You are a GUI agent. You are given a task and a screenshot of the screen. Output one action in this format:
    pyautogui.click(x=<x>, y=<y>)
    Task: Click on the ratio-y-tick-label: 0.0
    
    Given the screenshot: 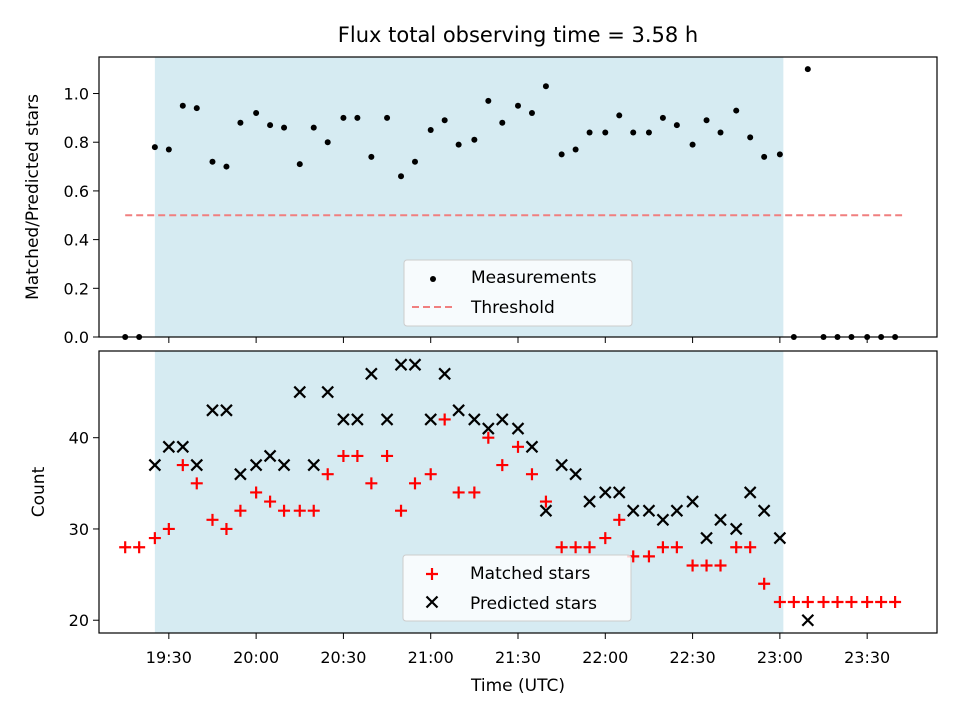 What is the action you would take?
    pyautogui.click(x=76, y=337)
    